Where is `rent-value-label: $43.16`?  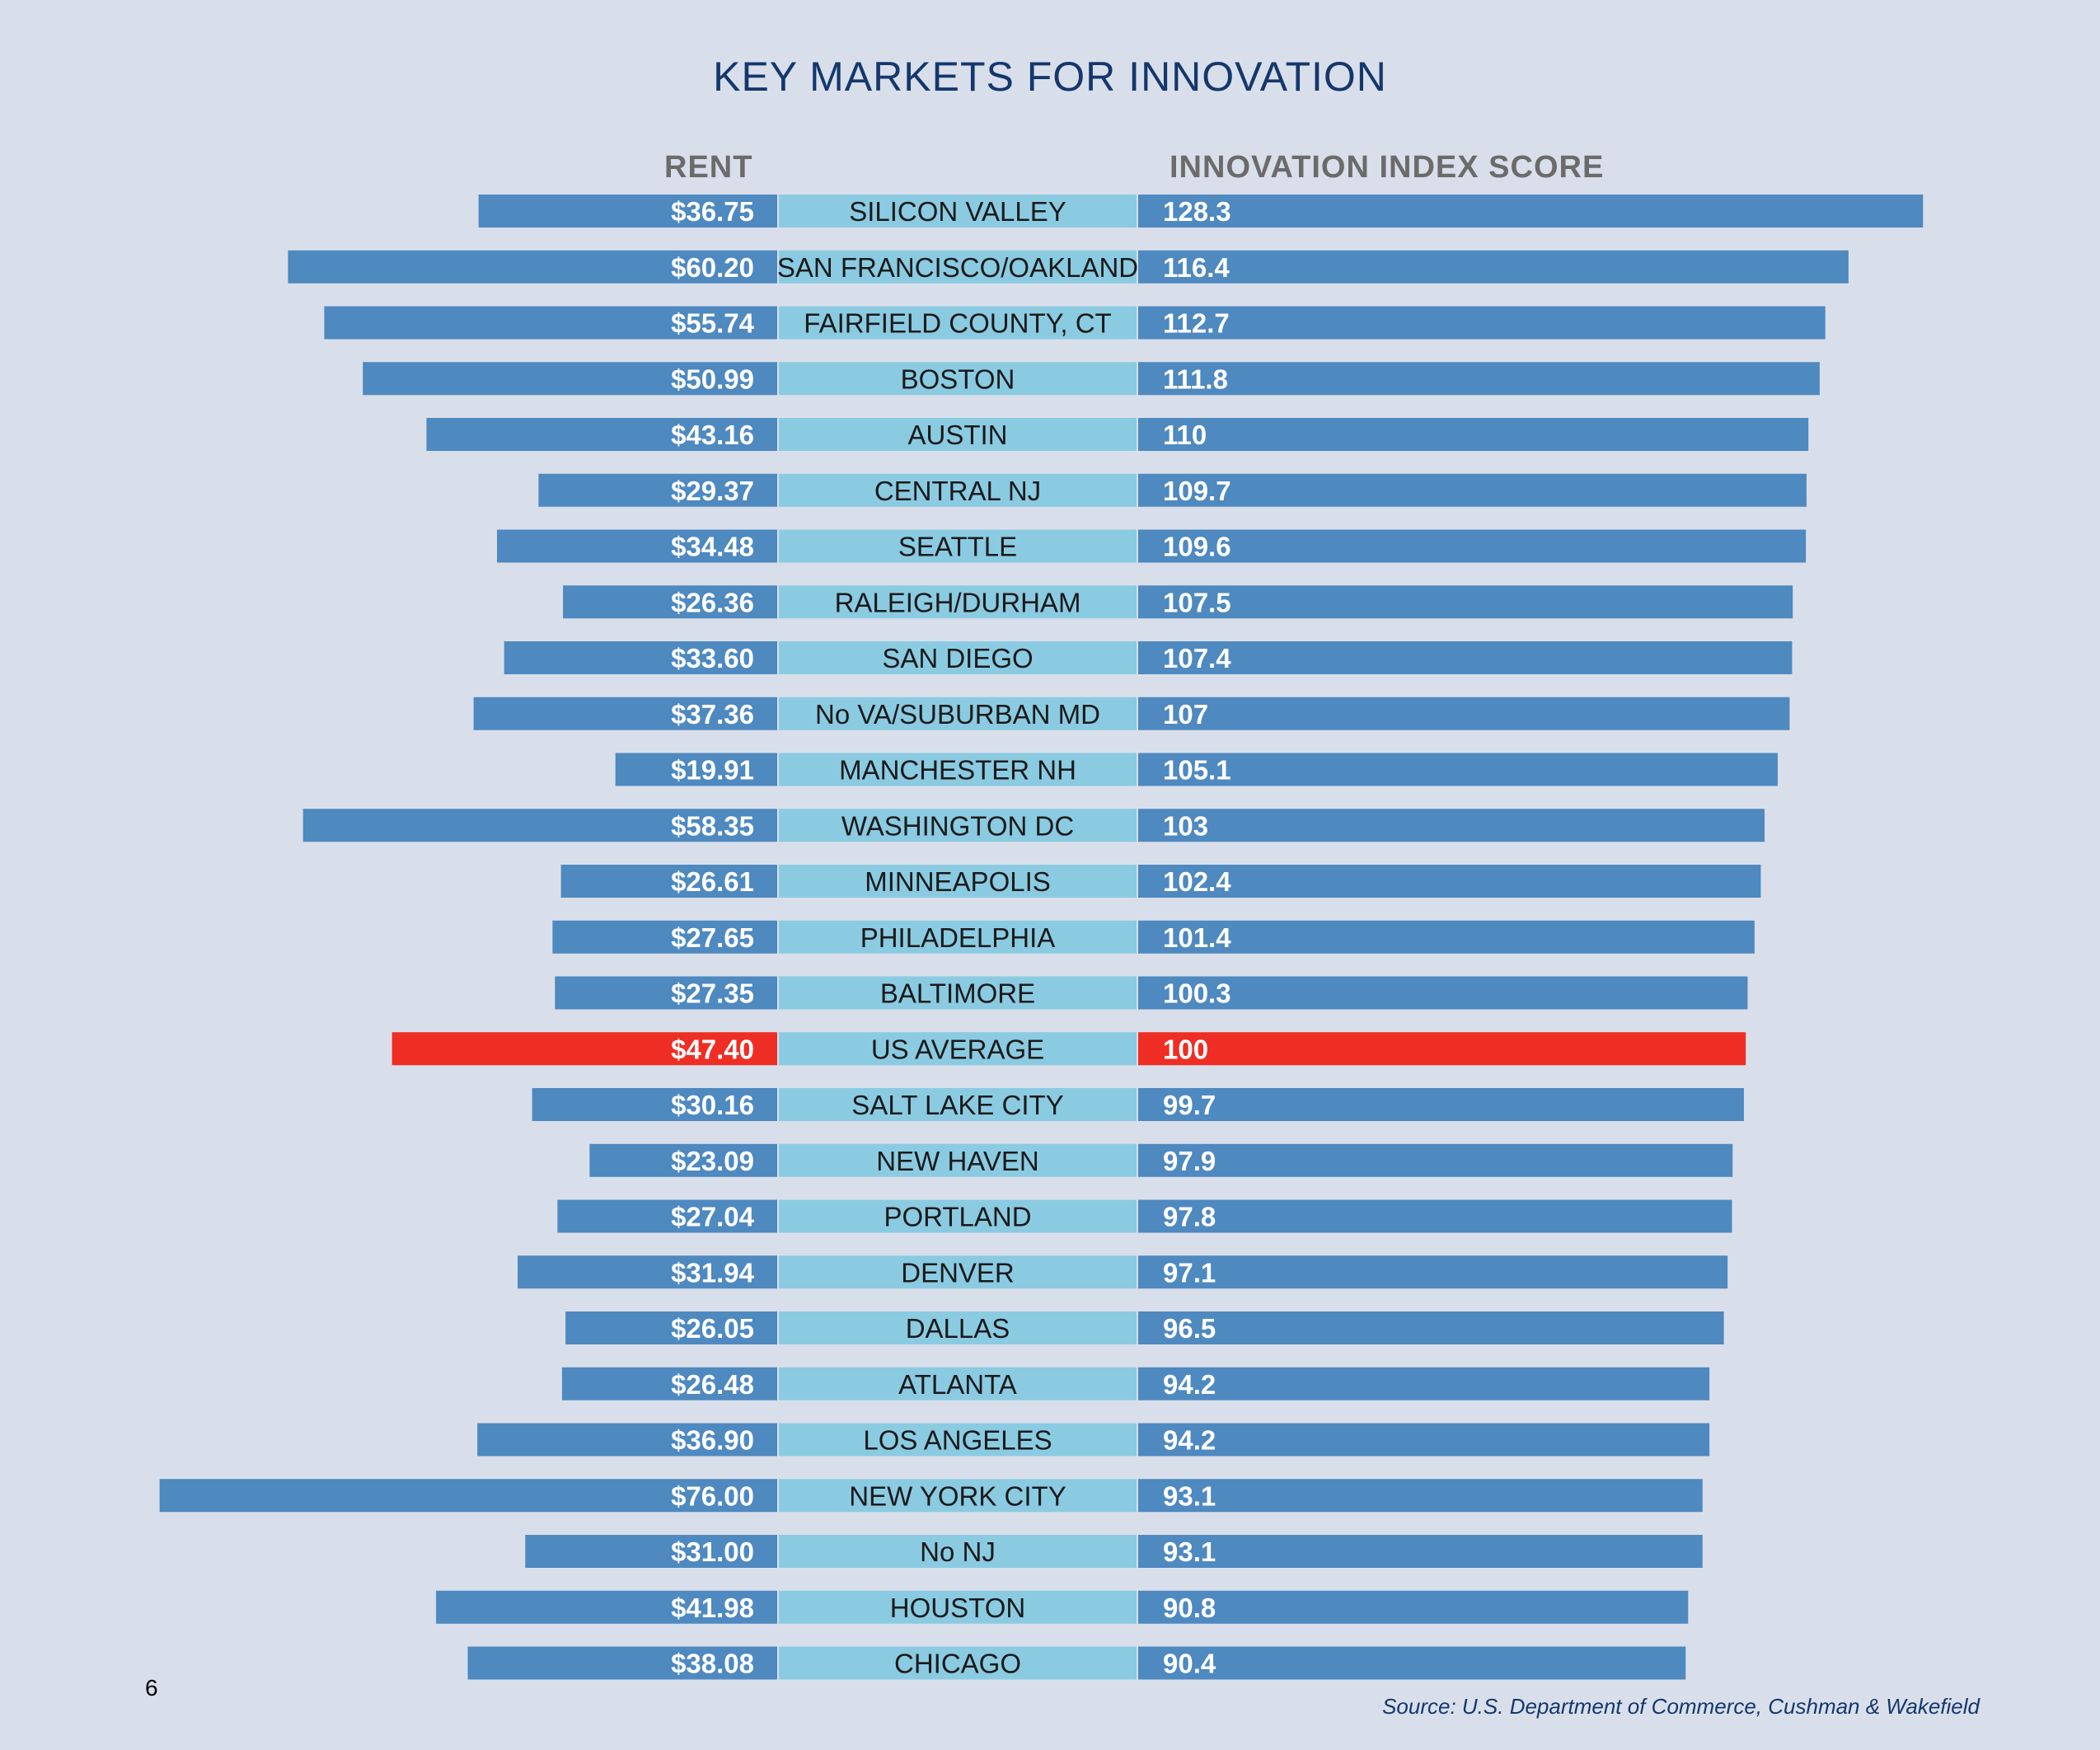
rent-value-label: $43.16 is located at coordinates (712, 435).